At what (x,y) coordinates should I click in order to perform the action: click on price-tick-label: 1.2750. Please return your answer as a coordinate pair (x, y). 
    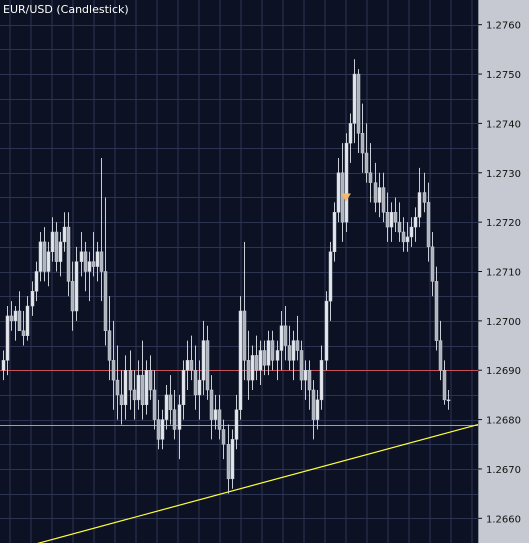
    Looking at the image, I should click on (503, 75).